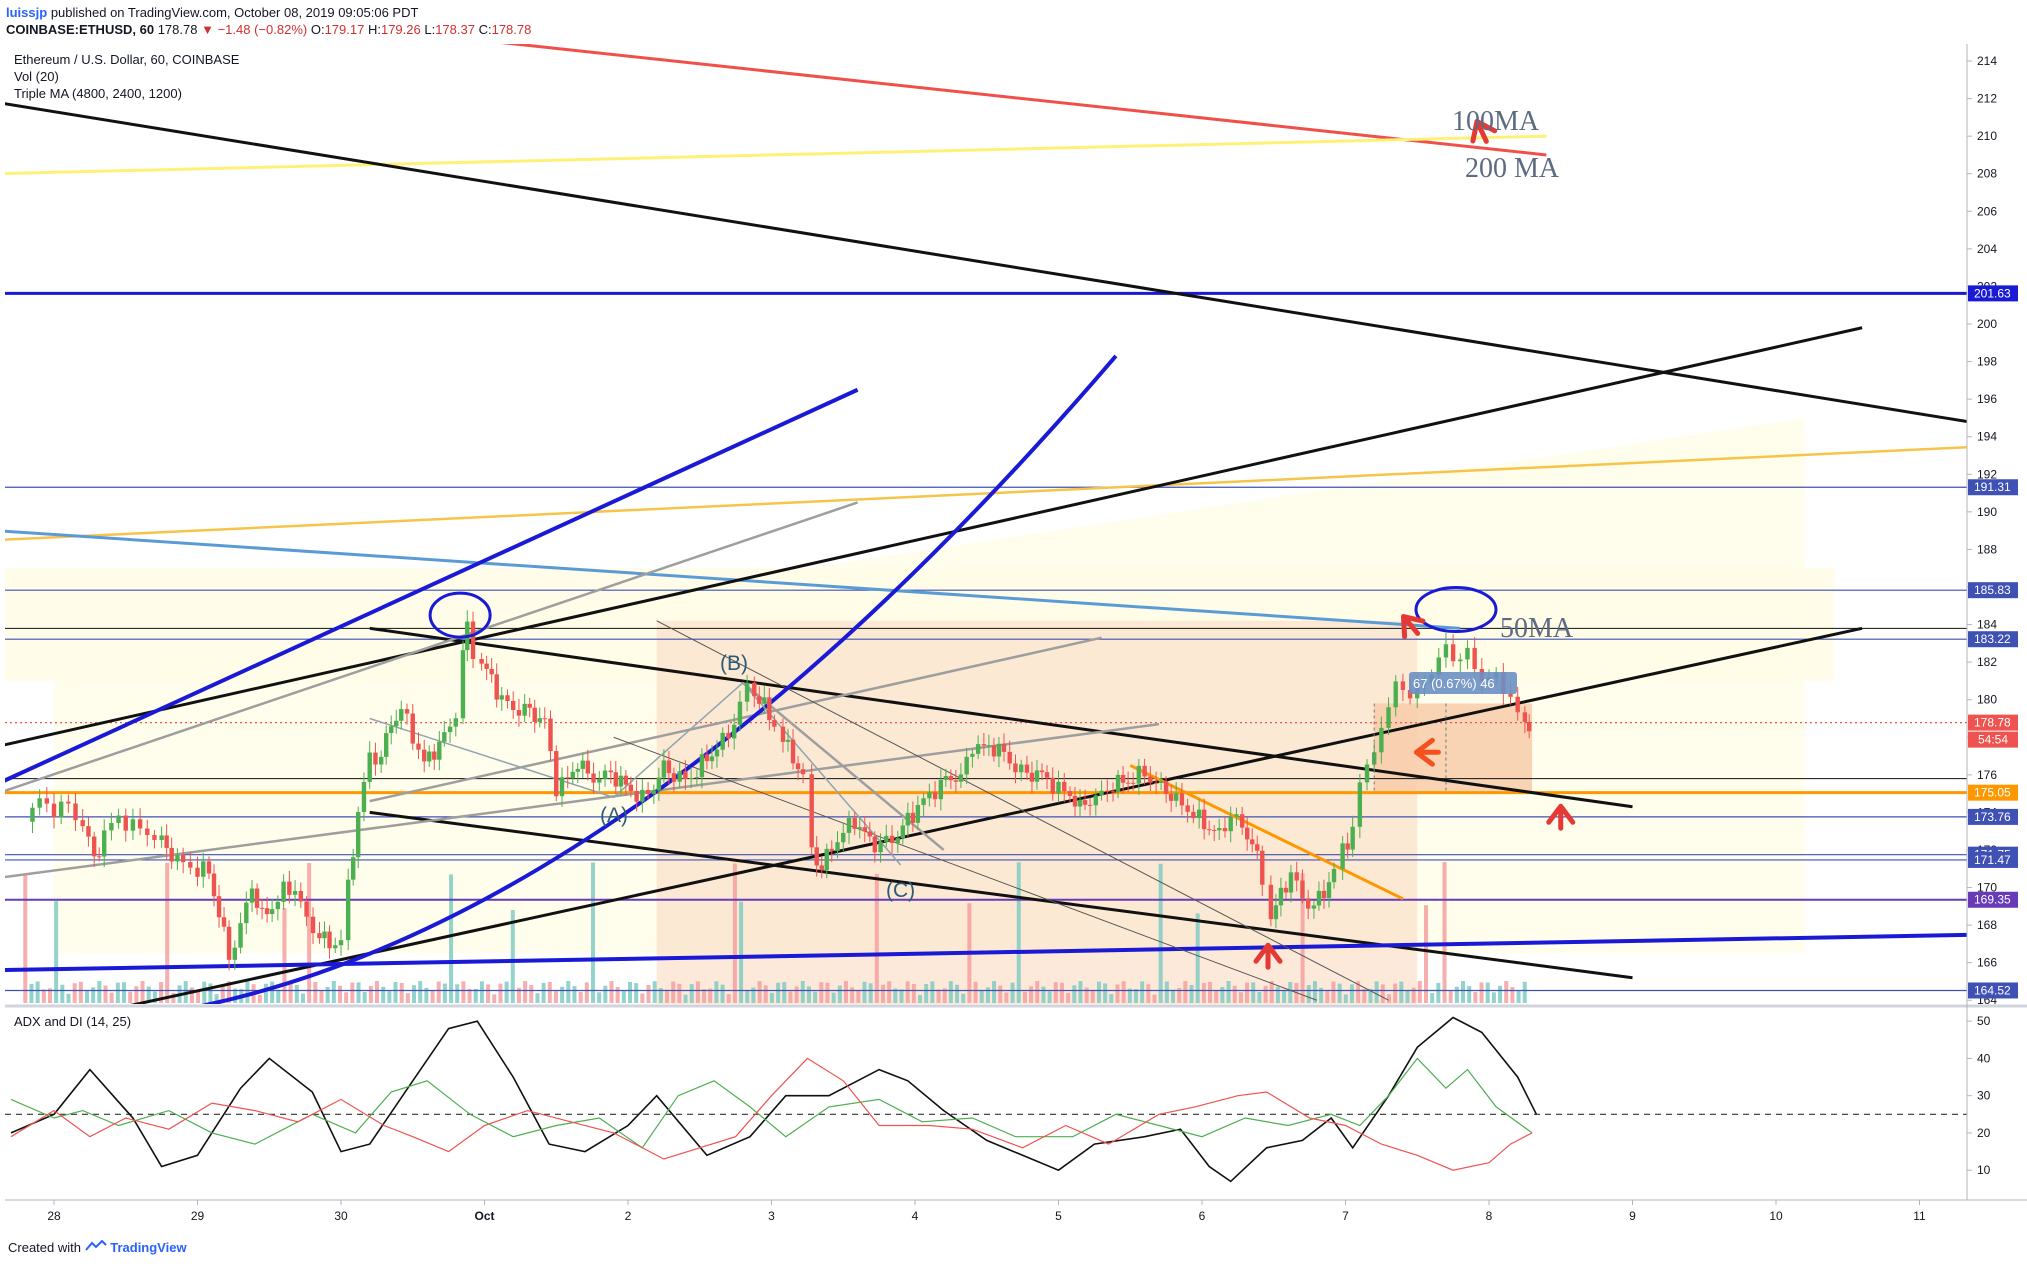  What do you see at coordinates (485, 29) in the screenshot?
I see `close-label: C:` at bounding box center [485, 29].